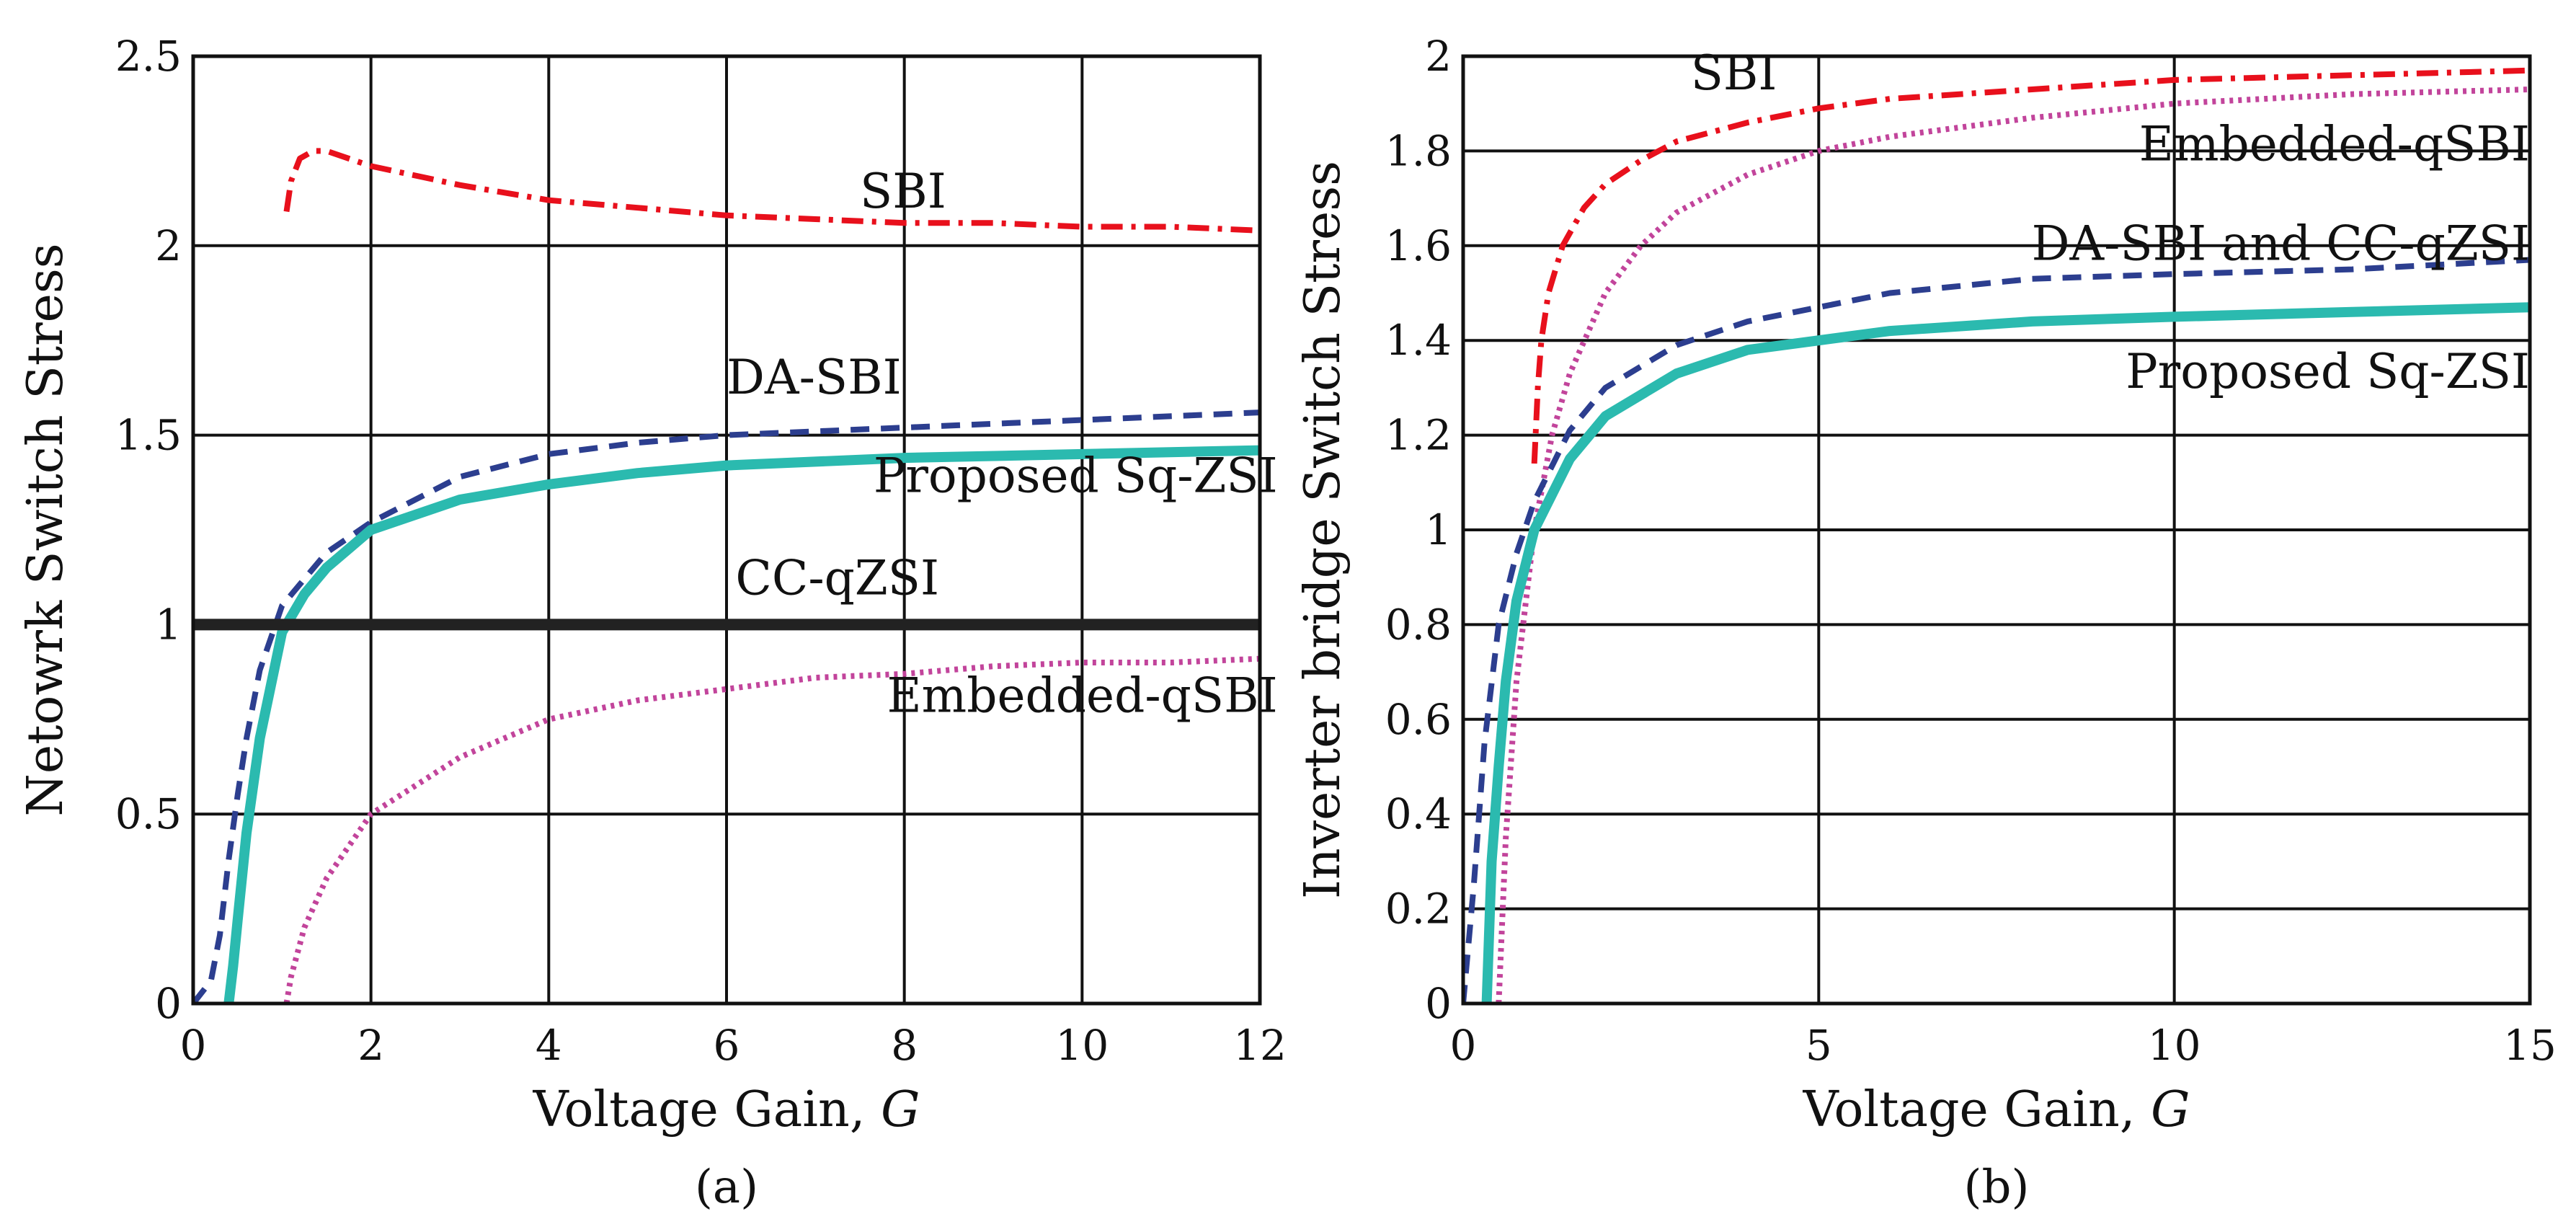 The height and width of the screenshot is (1227, 2576). Describe the element at coordinates (193, 1046) in the screenshot. I see `x-tick-label-a-0: 0` at that location.